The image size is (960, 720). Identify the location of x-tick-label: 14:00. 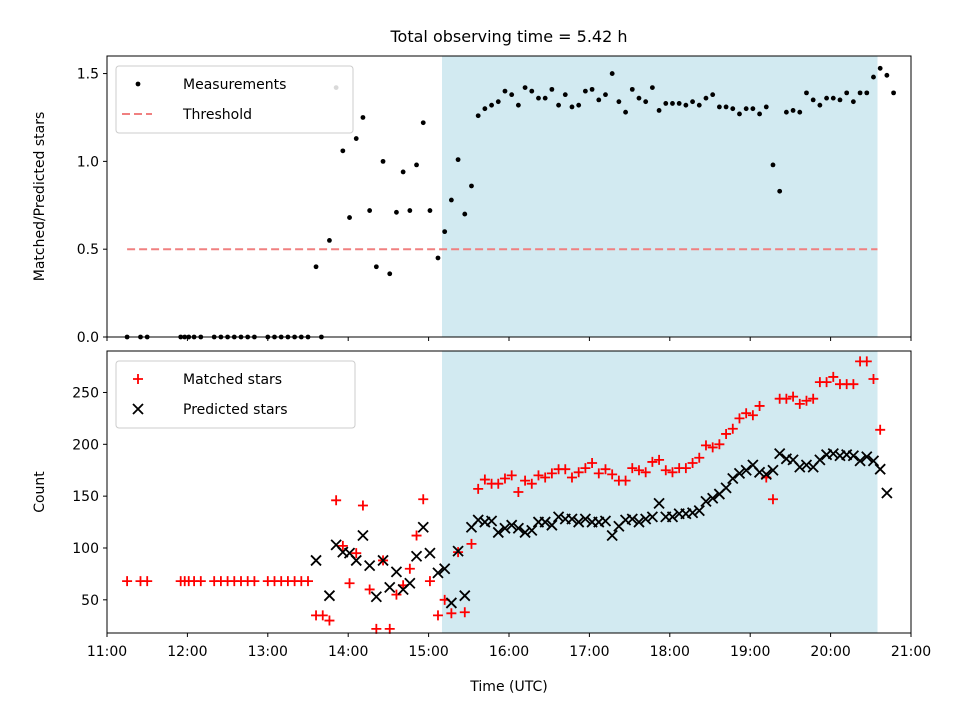
(348, 652).